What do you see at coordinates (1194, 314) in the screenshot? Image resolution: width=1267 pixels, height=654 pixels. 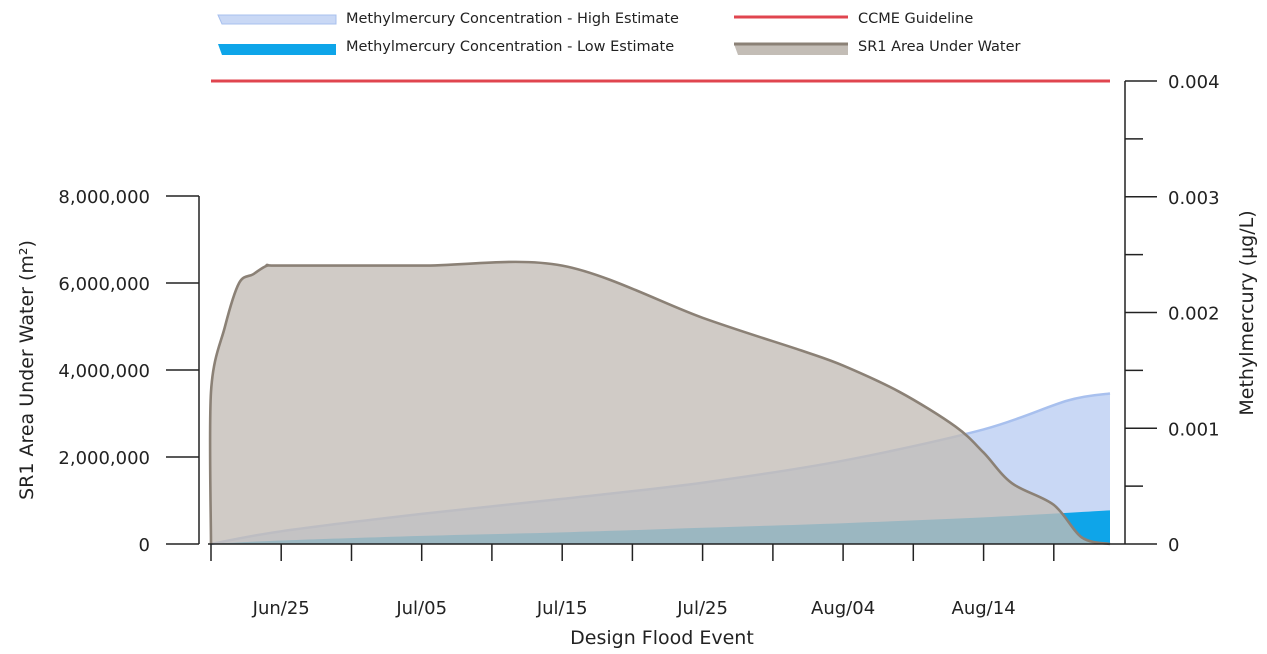 I see `right-tick-label: 0.002` at bounding box center [1194, 314].